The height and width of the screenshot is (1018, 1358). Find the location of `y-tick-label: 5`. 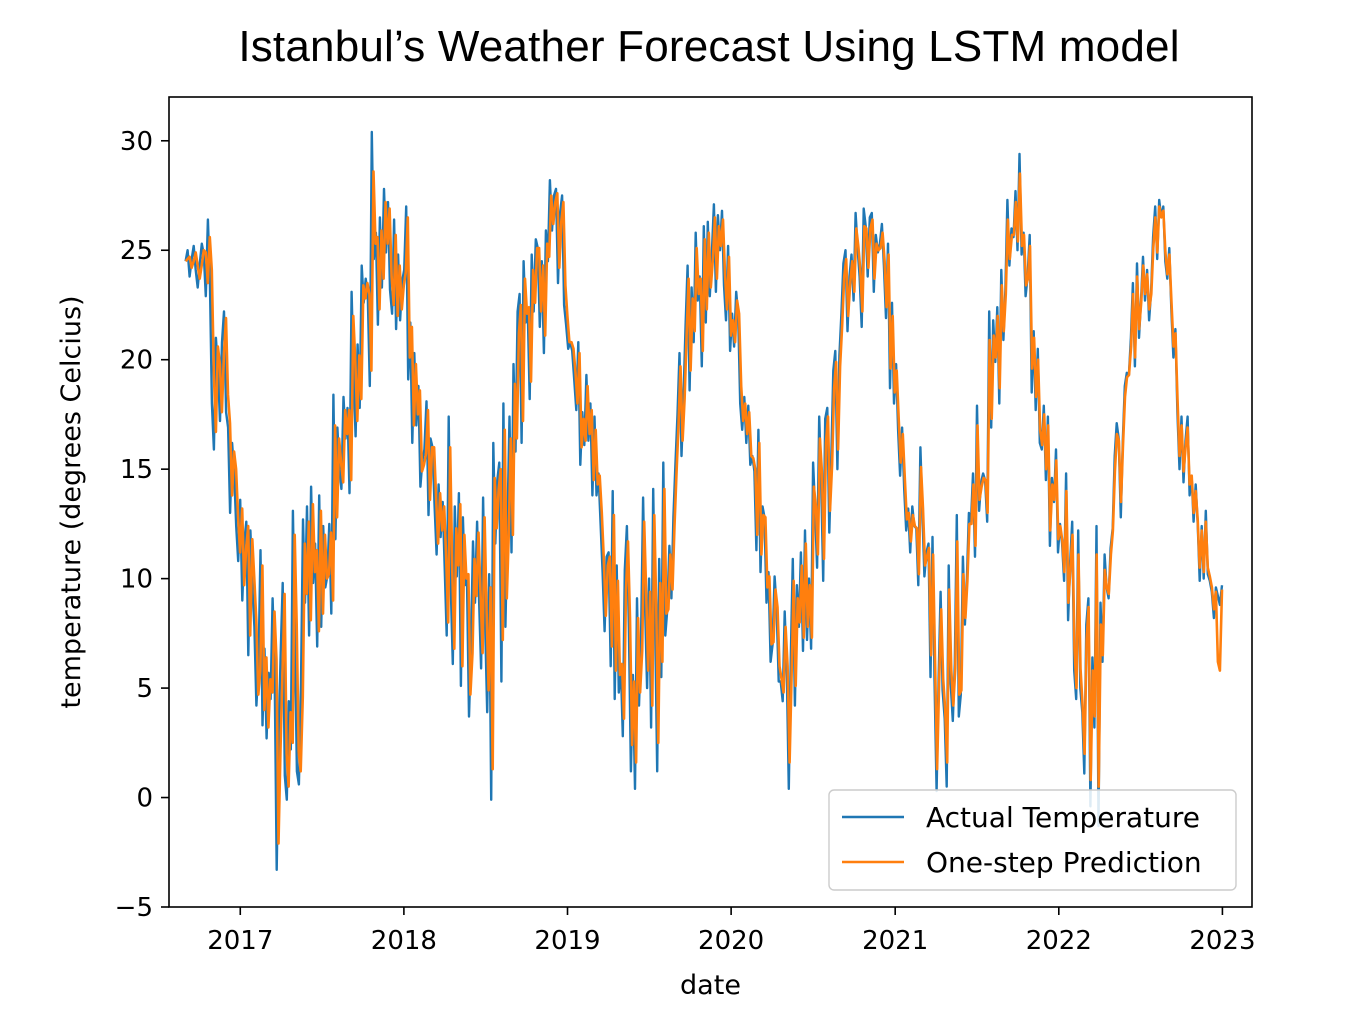

y-tick-label: 5 is located at coordinates (144, 689).